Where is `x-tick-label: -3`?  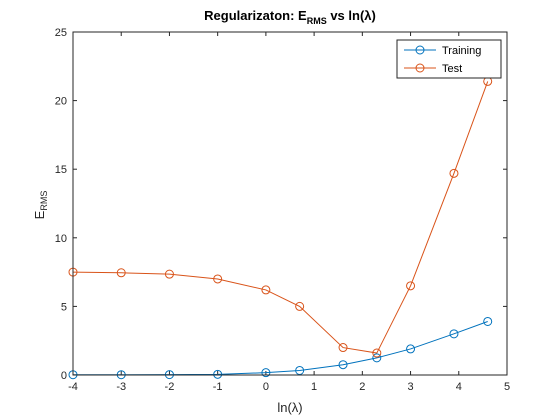
x-tick-label: -3 is located at coordinates (121, 387).